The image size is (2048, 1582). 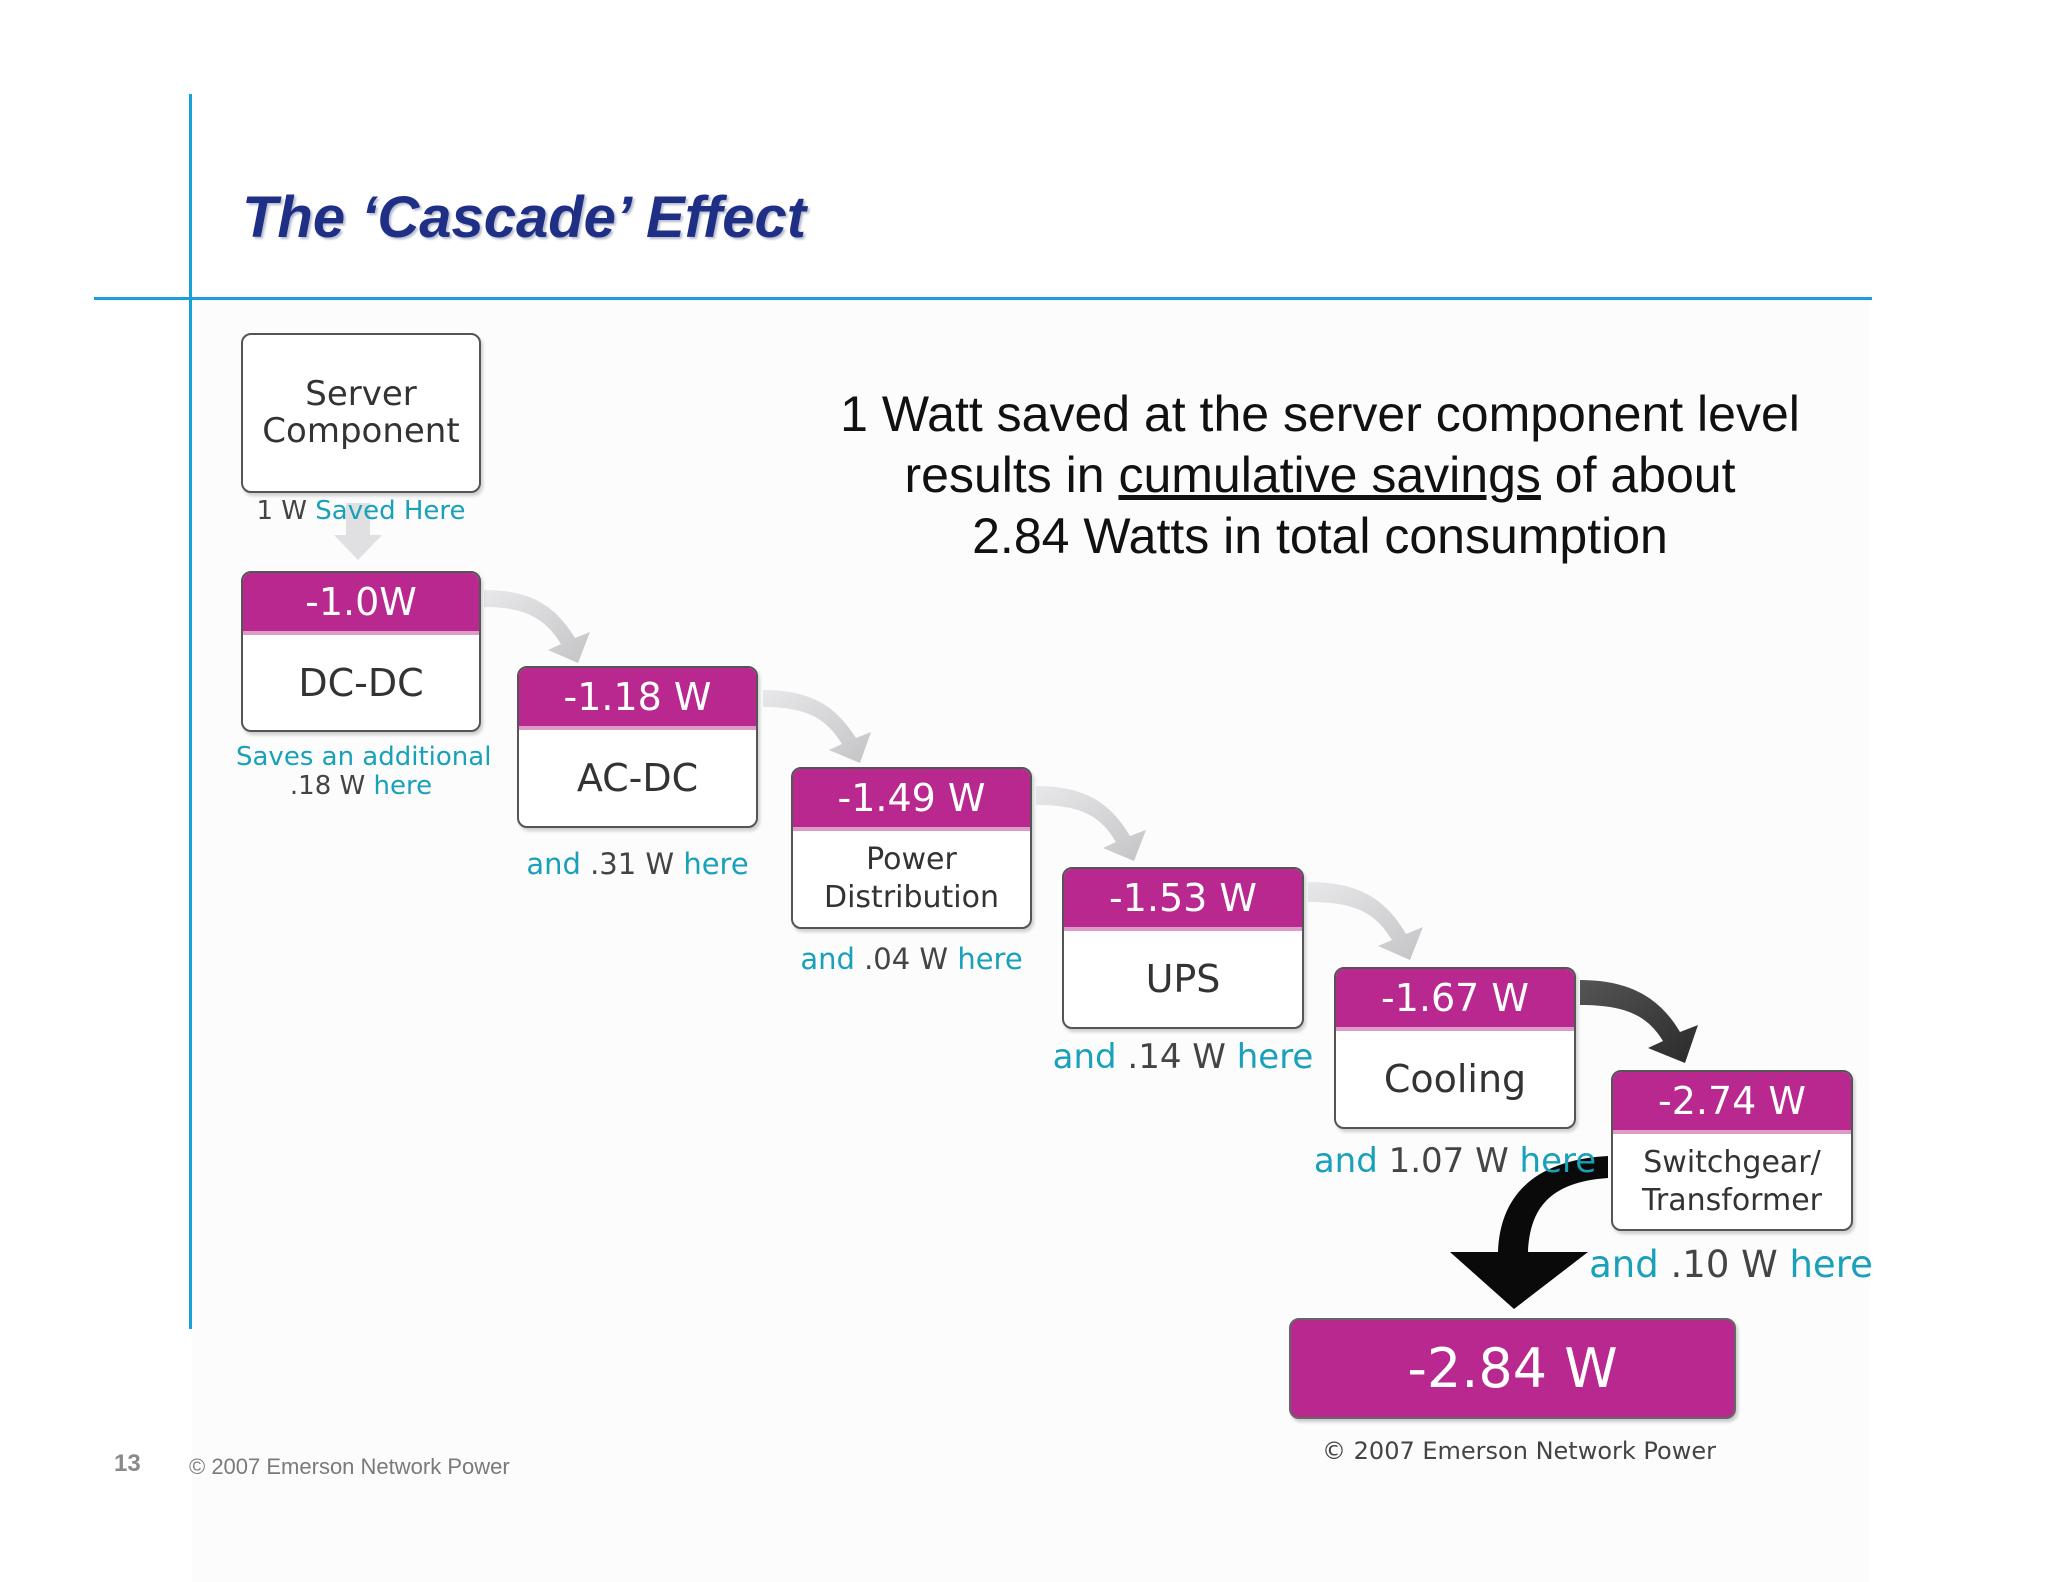 I want to click on server-component-label: Server Component, so click(x=361, y=413).